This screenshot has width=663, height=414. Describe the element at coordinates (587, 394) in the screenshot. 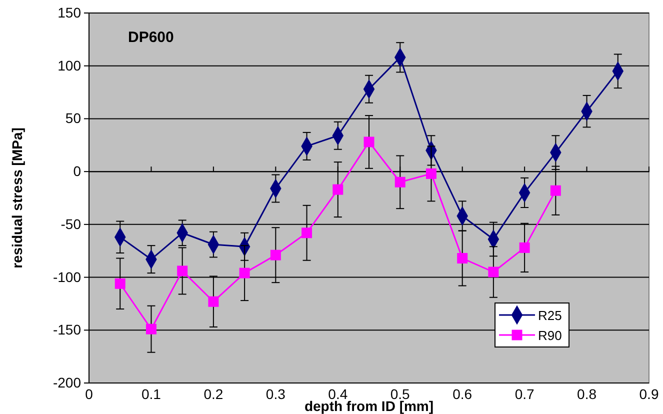

I see `x-tick-label: 0.8` at that location.